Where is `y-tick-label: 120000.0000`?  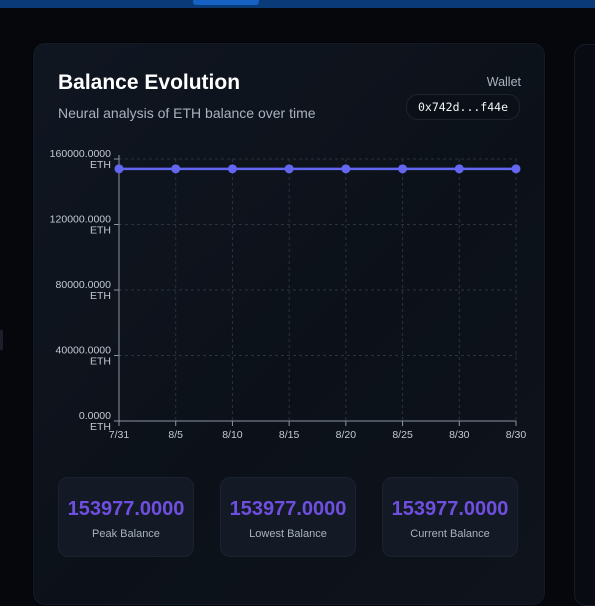 y-tick-label: 120000.0000 is located at coordinates (80, 220).